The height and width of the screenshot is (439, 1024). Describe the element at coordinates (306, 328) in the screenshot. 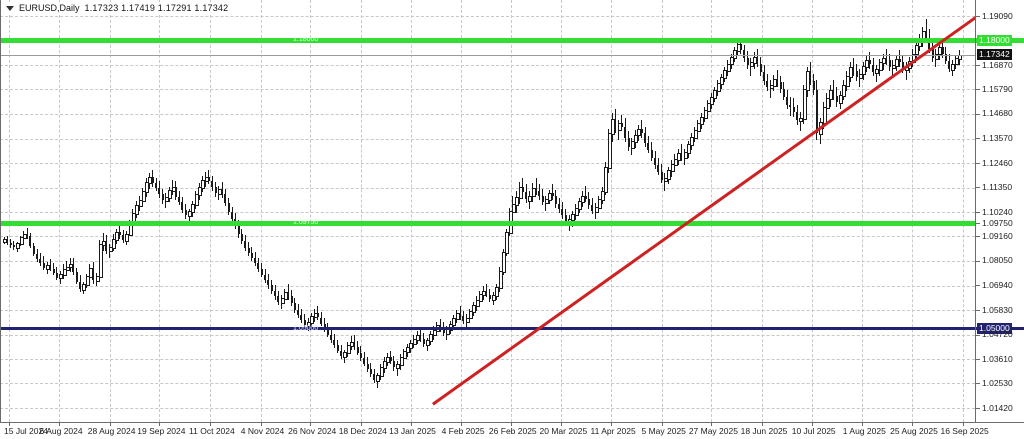

I see `overlay-label-support-1-05000: 1.05000` at that location.